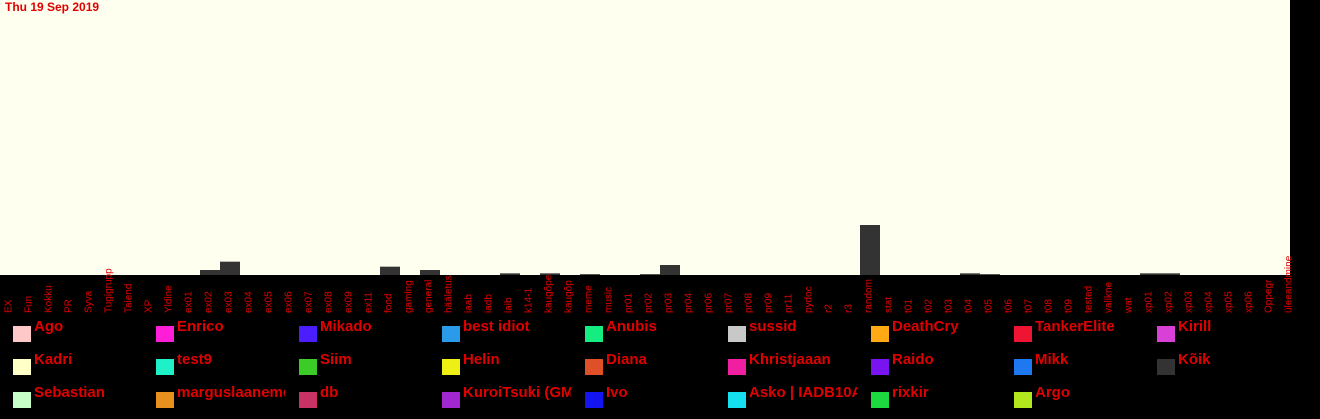  What do you see at coordinates (231, 392) in the screenshot?
I see `legend-label: marguslaanemets` at bounding box center [231, 392].